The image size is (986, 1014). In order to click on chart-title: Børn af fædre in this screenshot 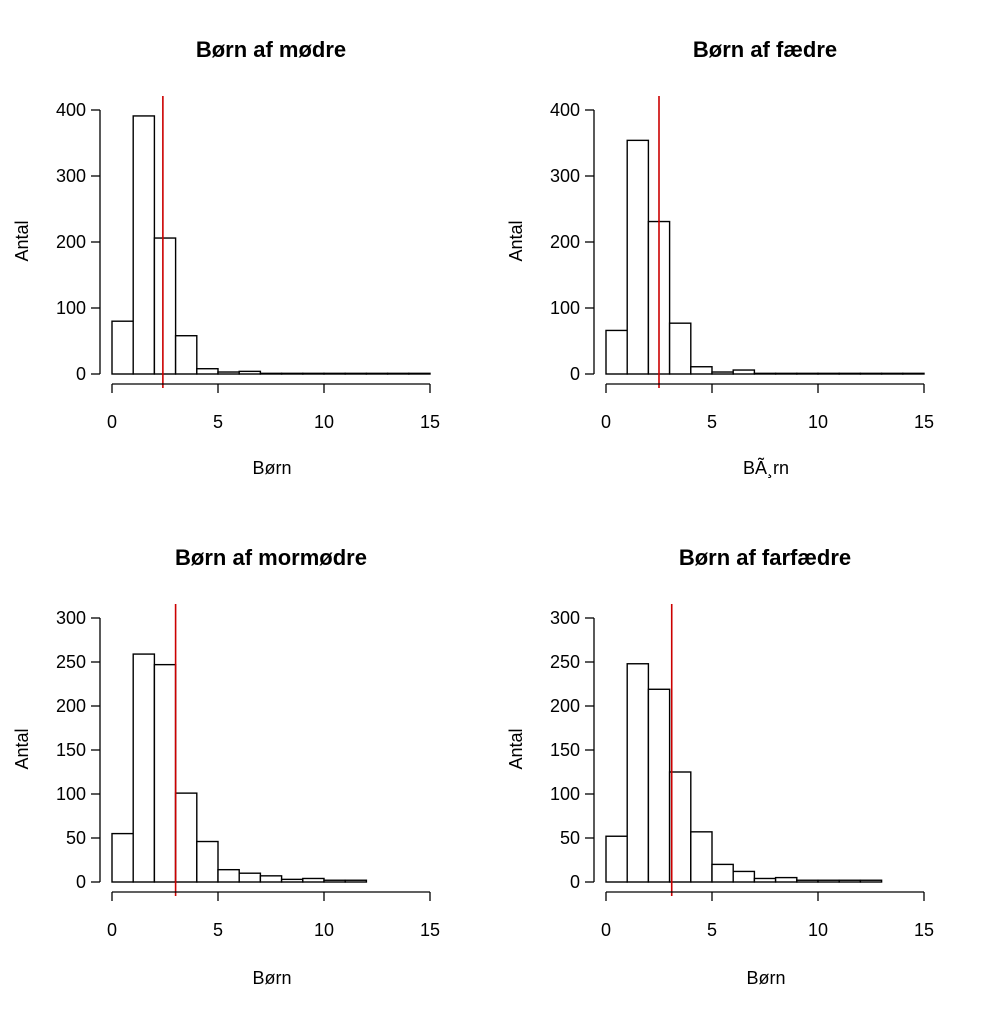, I will do `click(765, 49)`.